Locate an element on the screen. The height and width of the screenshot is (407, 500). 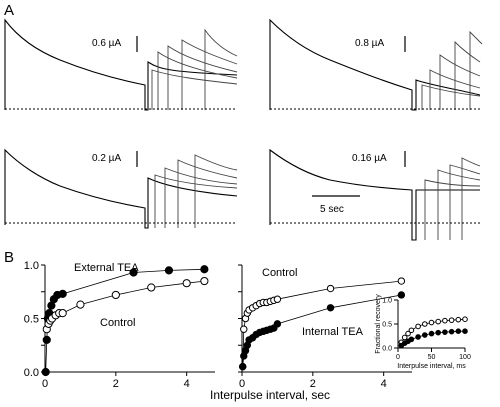
y-axis-label: Fractional recovery is located at coordinates (378, 324).